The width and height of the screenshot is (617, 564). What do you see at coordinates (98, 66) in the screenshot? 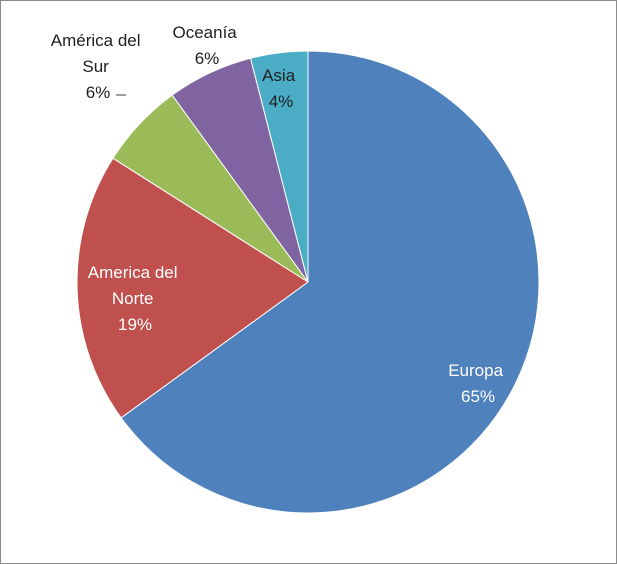
I see `slice-label-america-del-sur: América del Sur 6%` at bounding box center [98, 66].